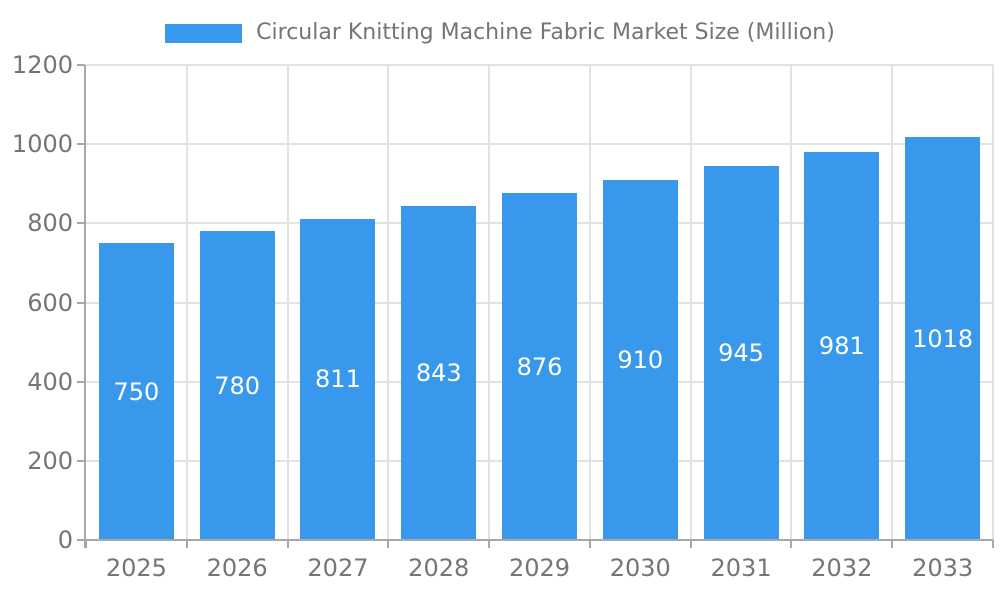 The height and width of the screenshot is (600, 1000). I want to click on bar-value-label: 876, so click(539, 366).